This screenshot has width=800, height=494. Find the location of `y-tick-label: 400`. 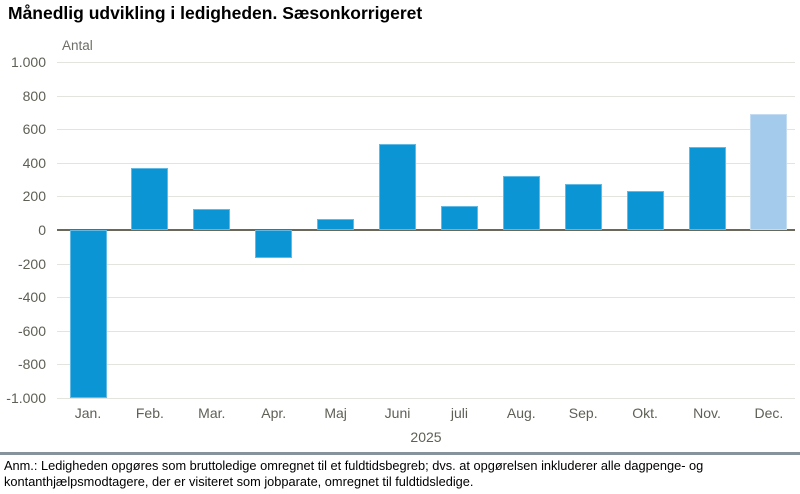

y-tick-label: 400 is located at coordinates (34, 162).